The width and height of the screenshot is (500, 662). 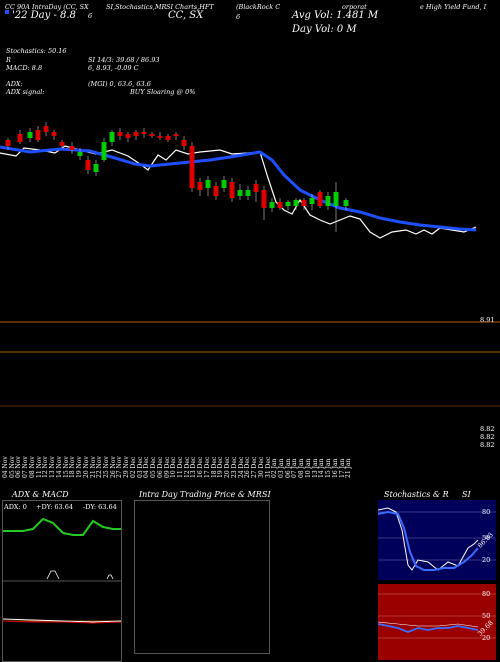 I want to click on date-label: 08 Nov, so click(x=32, y=467).